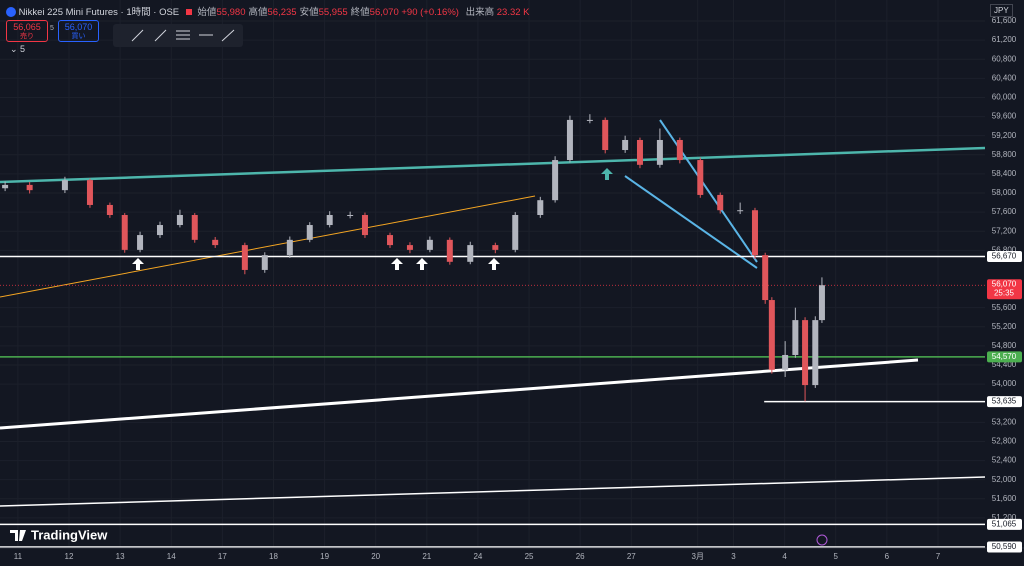 This screenshot has width=1024, height=566. What do you see at coordinates (1004, 326) in the screenshot?
I see `y-tick-label: 55,200` at bounding box center [1004, 326].